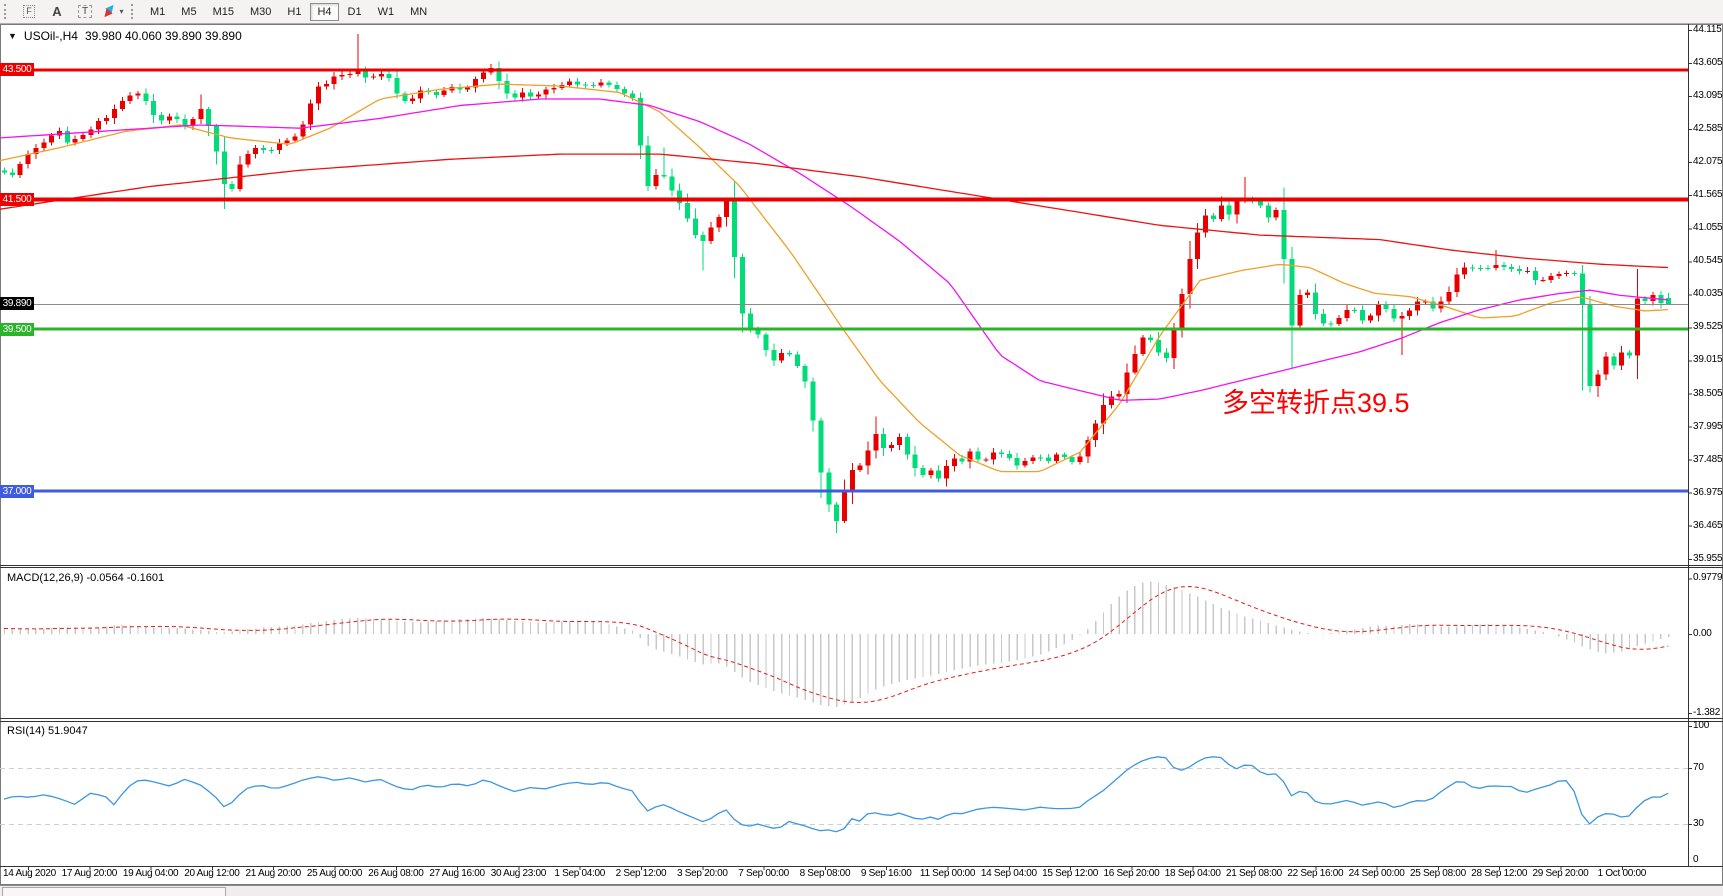 The image size is (1723, 896). What do you see at coordinates (354, 11) in the screenshot?
I see `timeframe-d1-button: D1` at bounding box center [354, 11].